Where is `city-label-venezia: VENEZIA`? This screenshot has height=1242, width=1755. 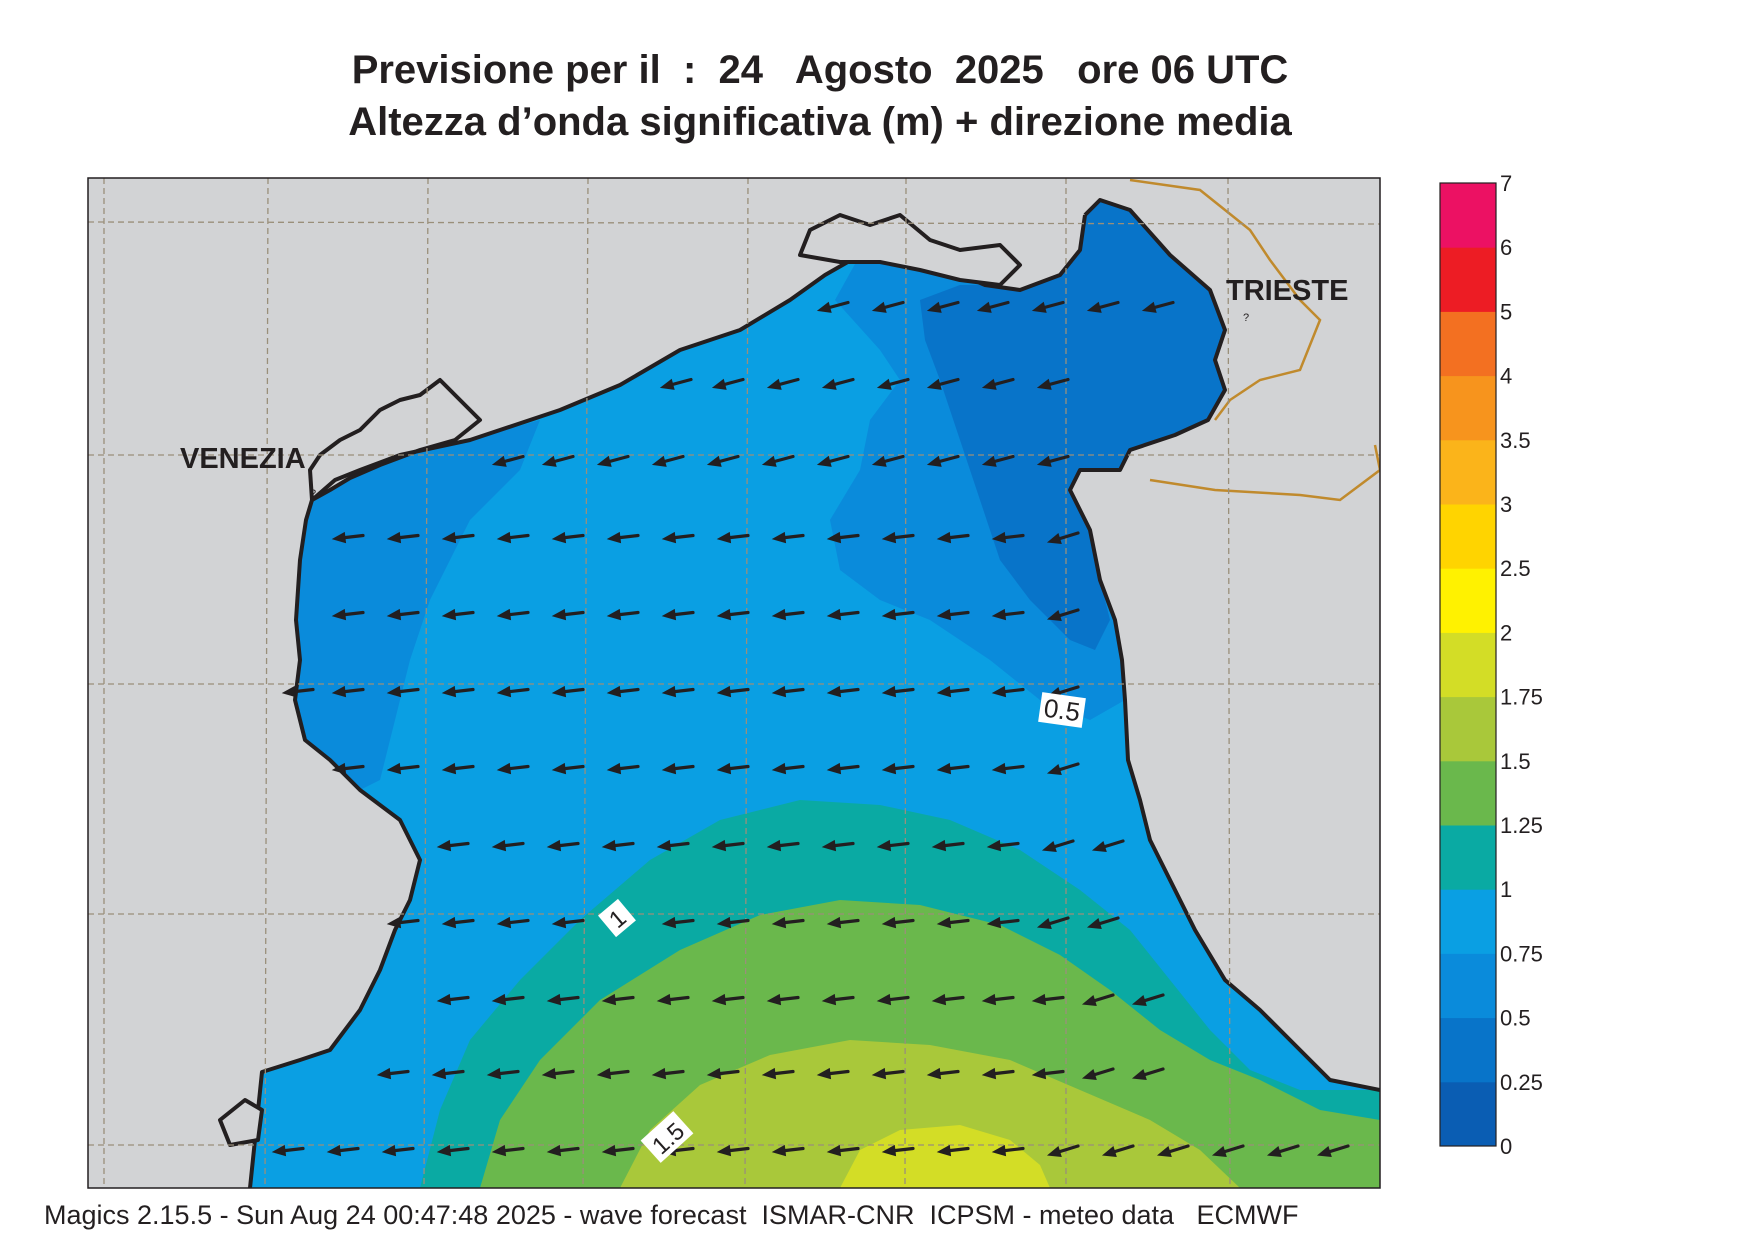 city-label-venezia: VENEZIA is located at coordinates (243, 459).